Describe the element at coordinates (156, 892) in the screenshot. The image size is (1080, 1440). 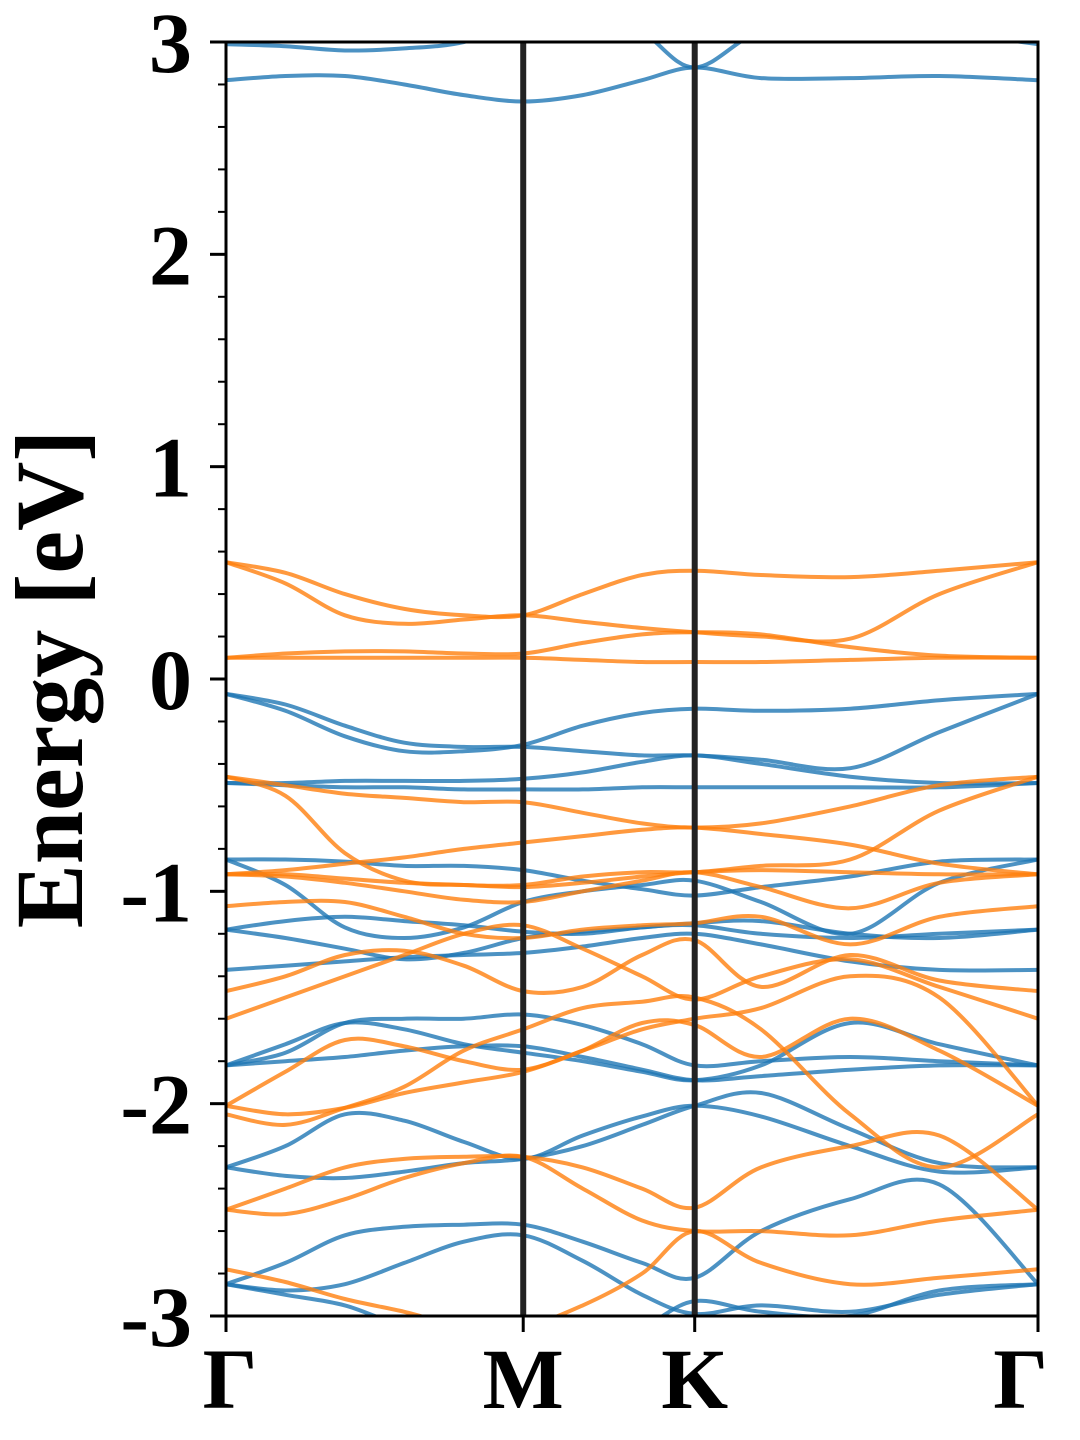
I see `y-tick-label: -1` at that location.